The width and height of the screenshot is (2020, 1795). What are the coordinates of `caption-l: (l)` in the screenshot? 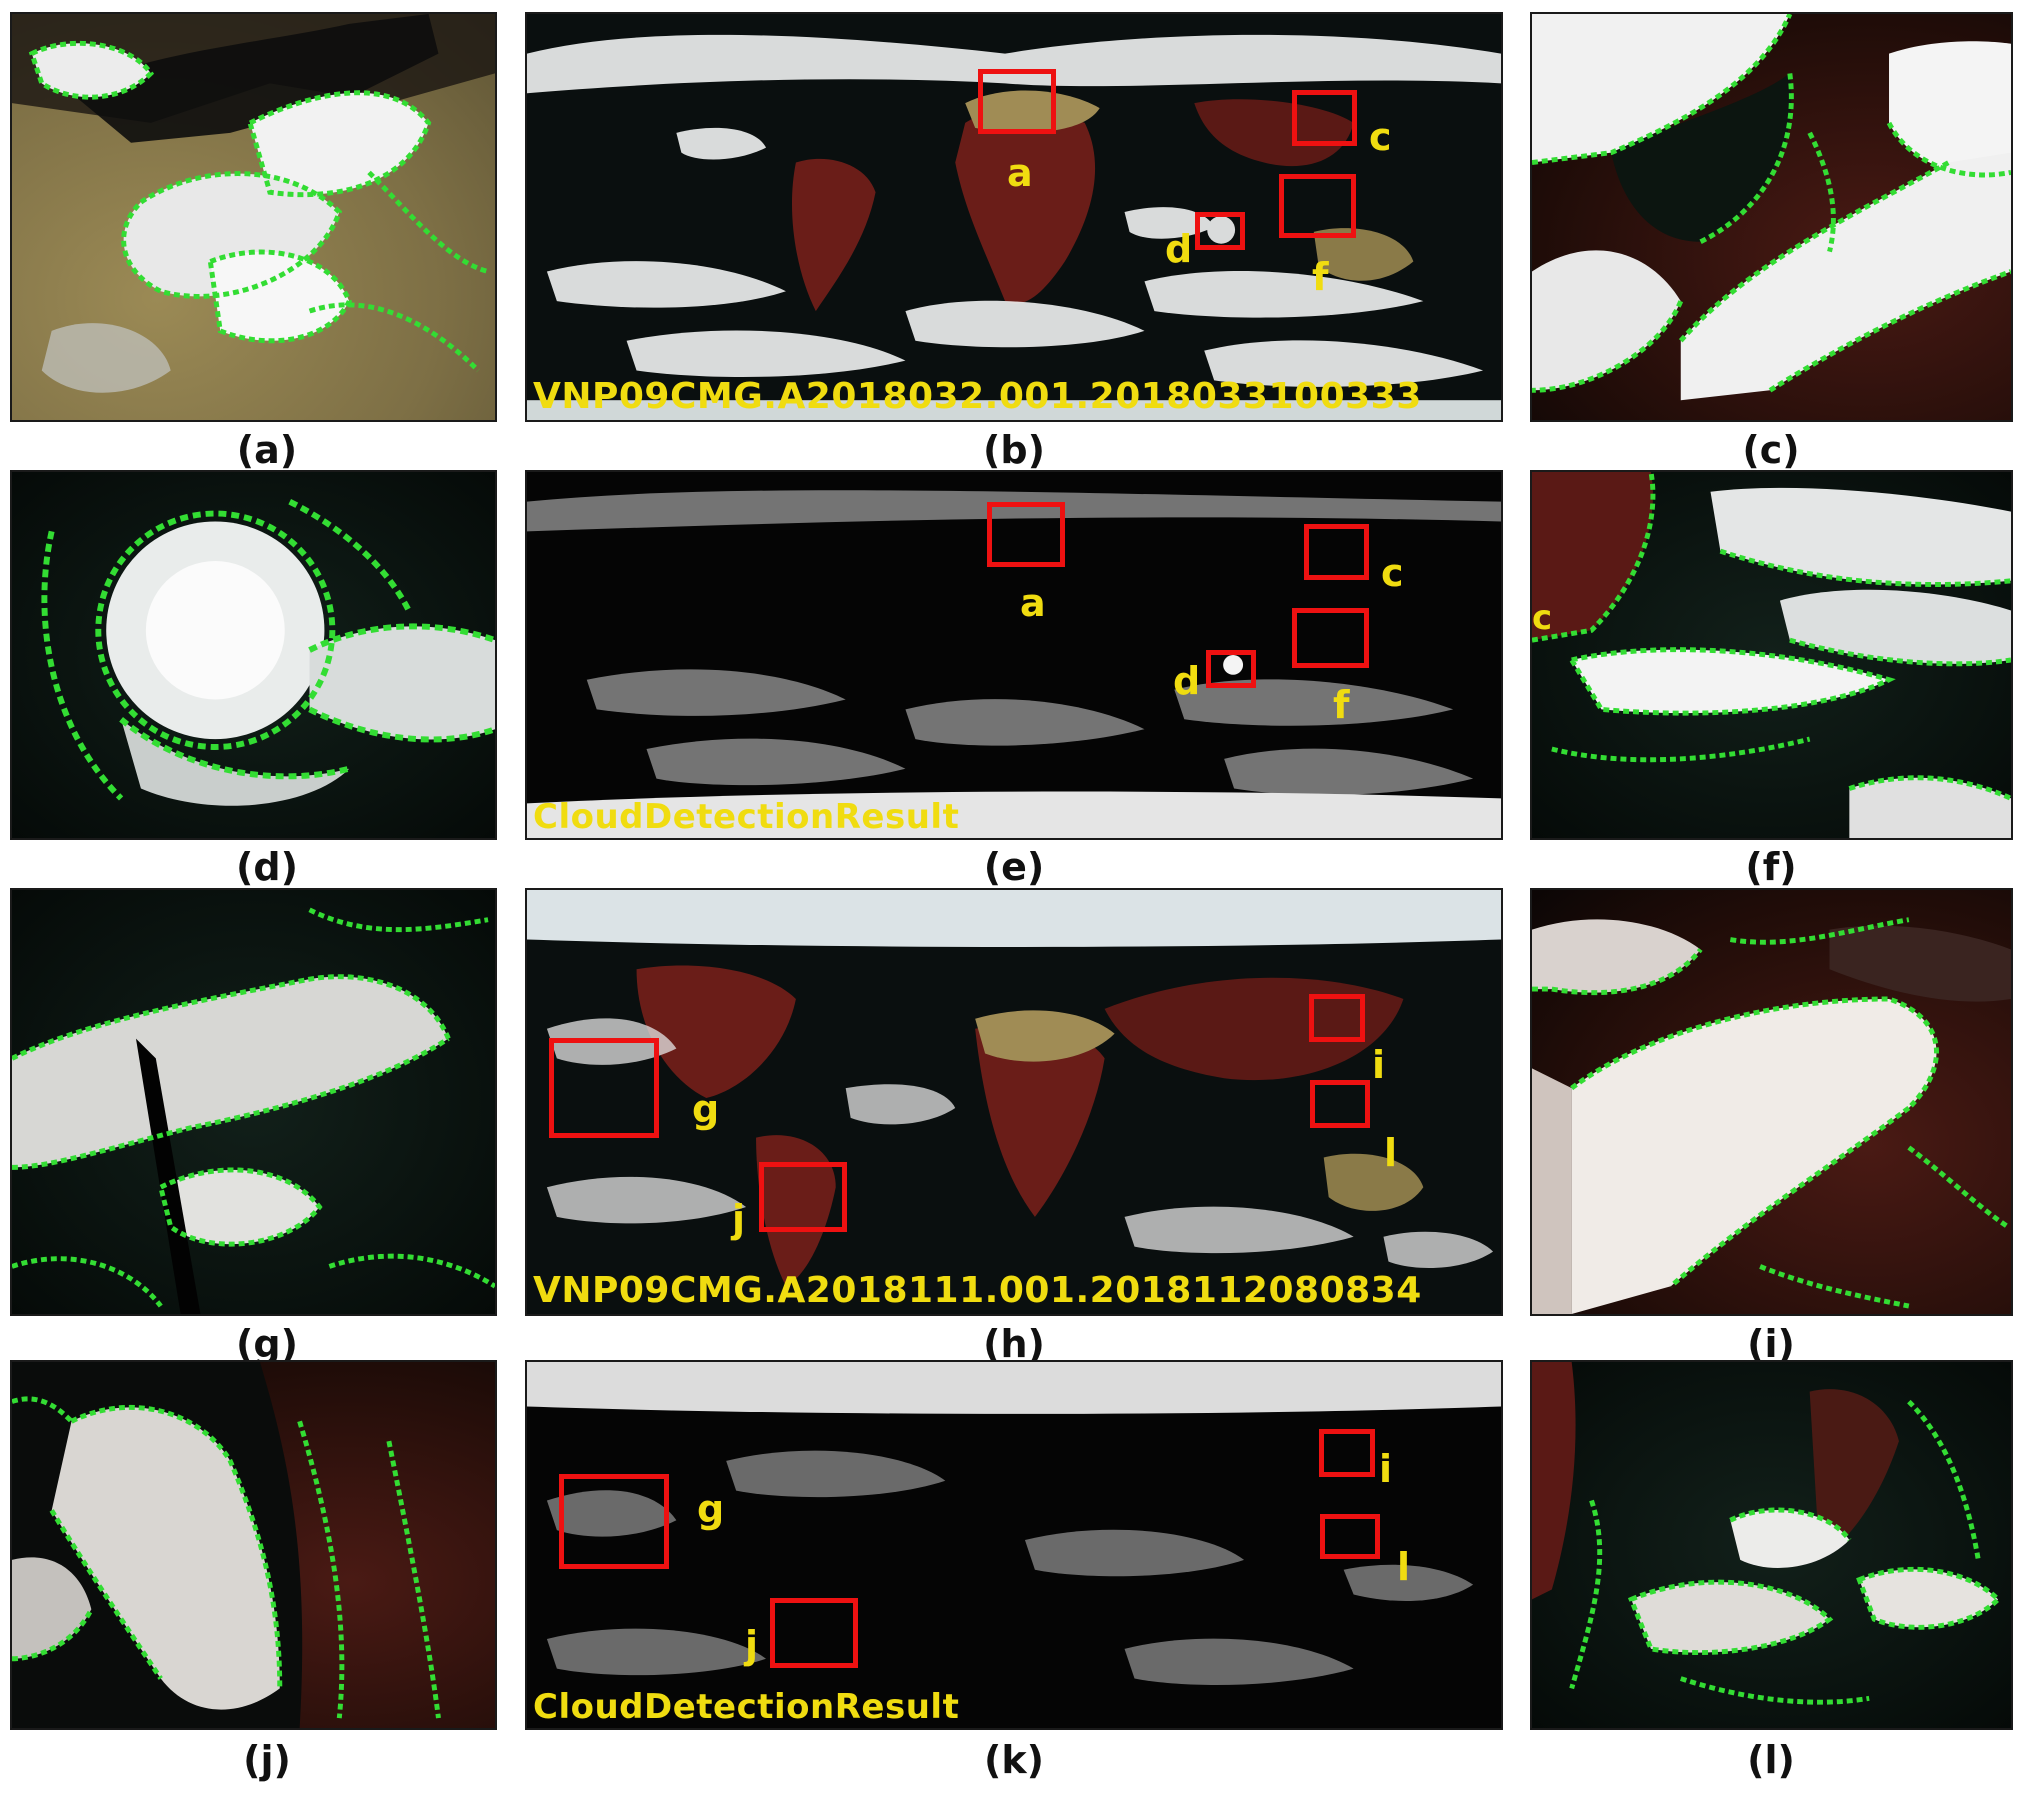 It's located at (1771, 1760).